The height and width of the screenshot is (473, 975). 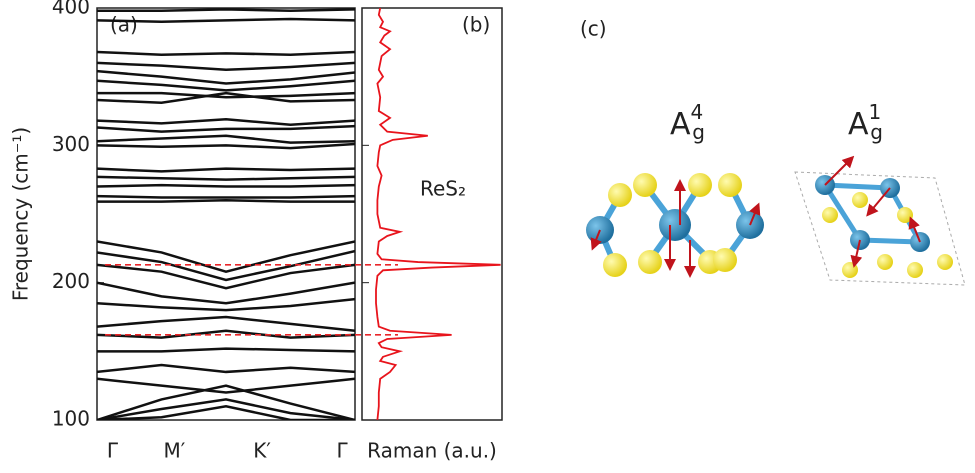 I want to click on y-tick-label: 100, so click(x=71, y=419).